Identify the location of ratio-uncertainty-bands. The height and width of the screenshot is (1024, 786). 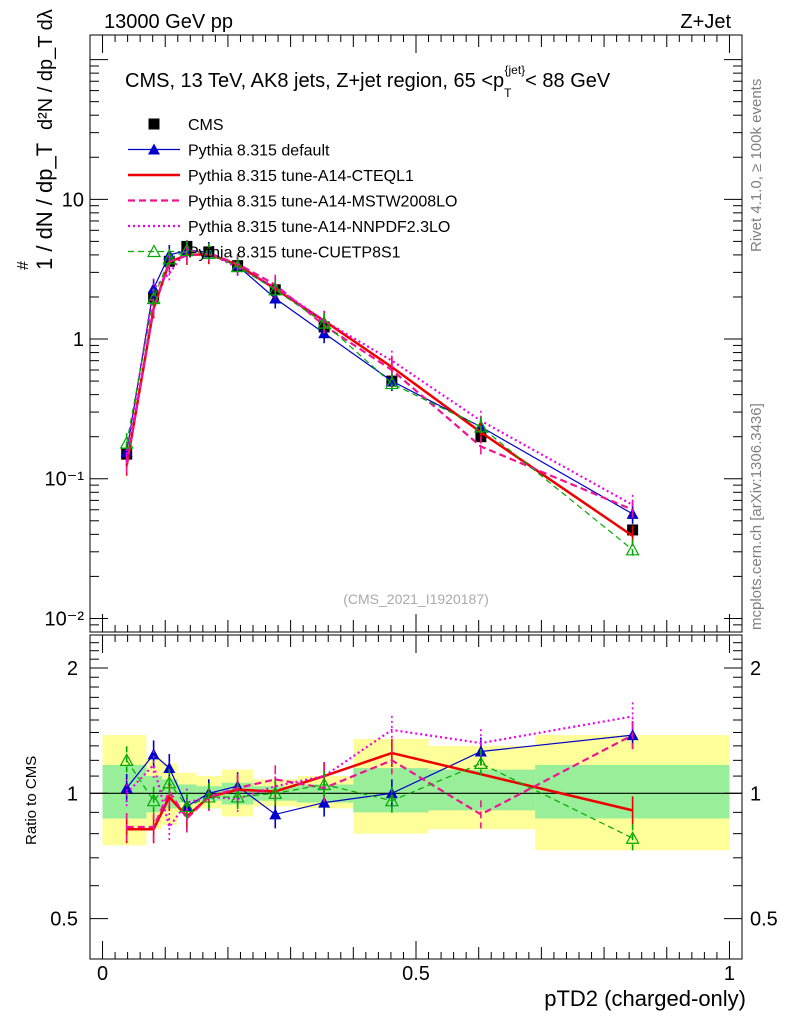
(416, 793).